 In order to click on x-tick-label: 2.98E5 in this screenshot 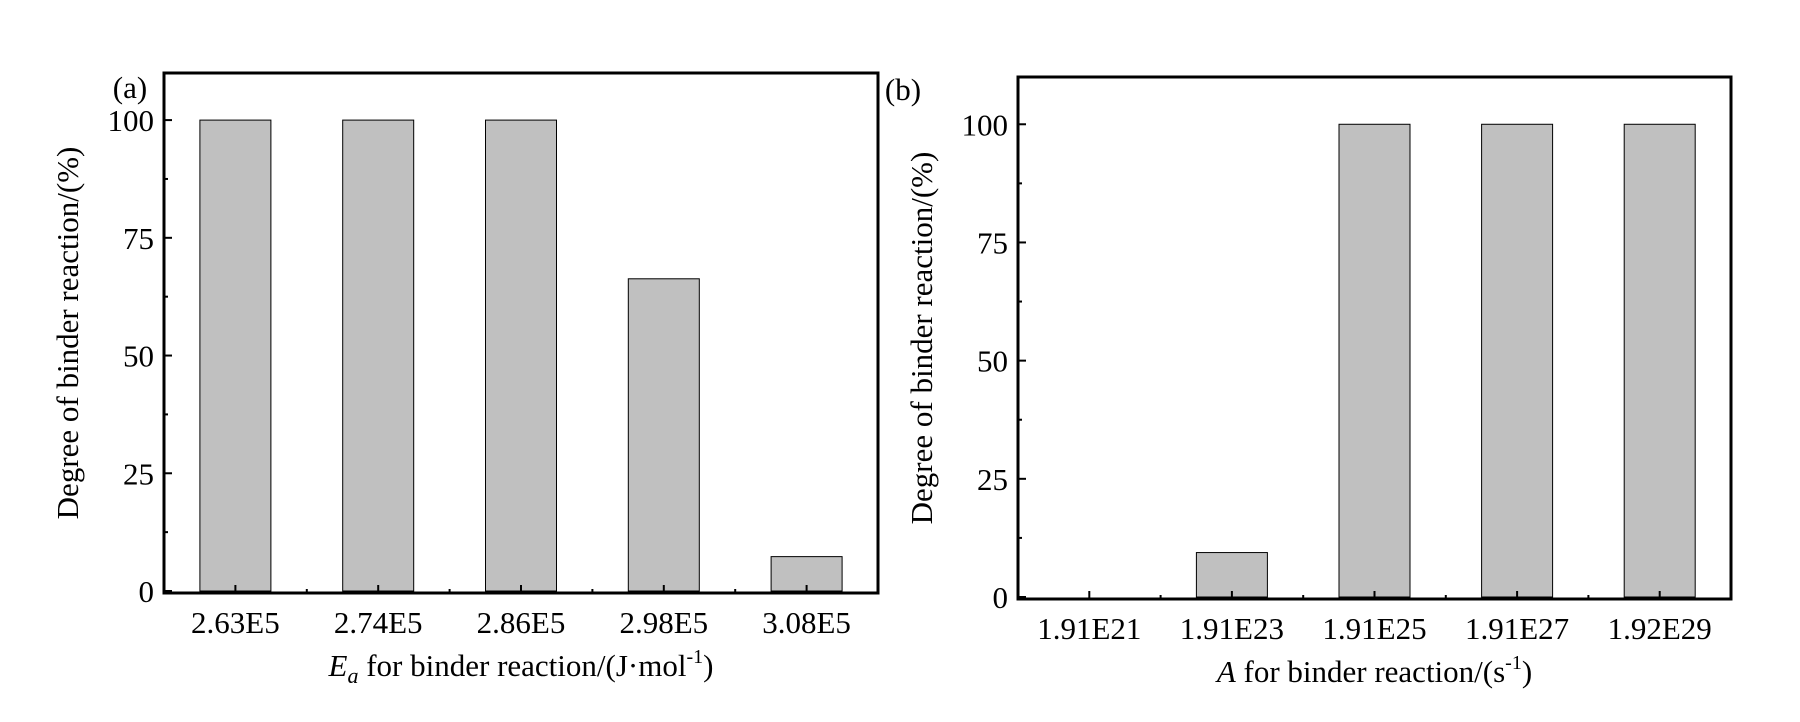, I will do `click(663, 622)`.